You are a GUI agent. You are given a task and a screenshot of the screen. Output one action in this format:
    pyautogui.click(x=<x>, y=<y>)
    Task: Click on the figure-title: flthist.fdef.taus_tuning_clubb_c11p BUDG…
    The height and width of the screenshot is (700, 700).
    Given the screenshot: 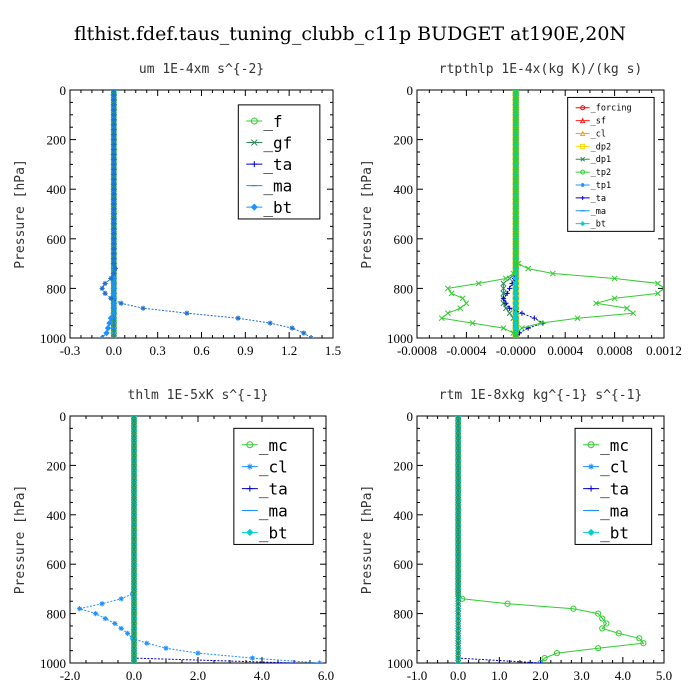 What is the action you would take?
    pyautogui.click(x=350, y=34)
    